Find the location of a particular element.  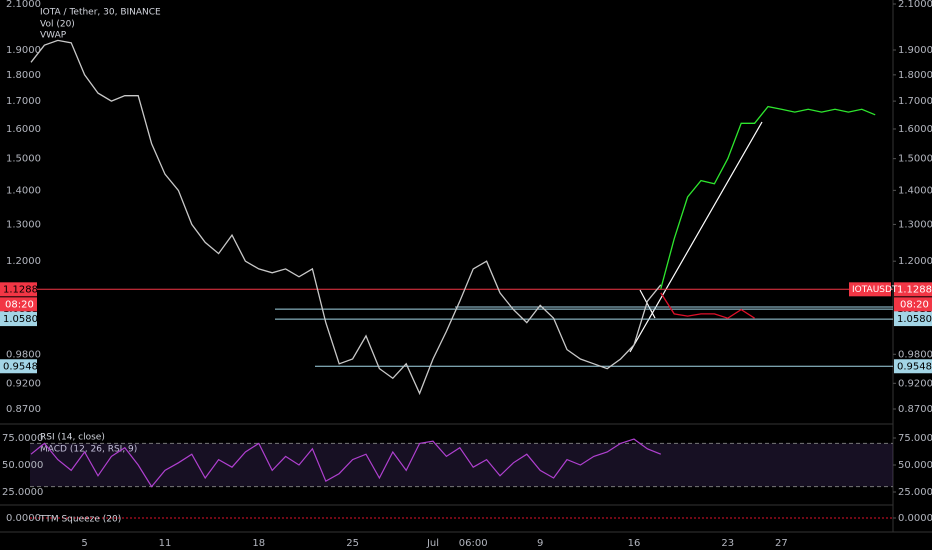

x-tick-label: 18 is located at coordinates (258, 543).